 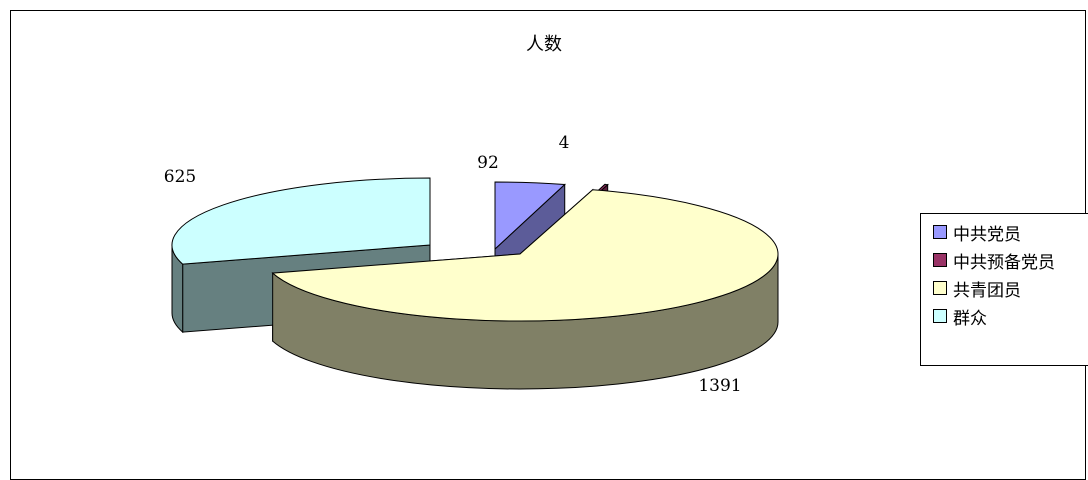 I want to click on legend: 中共党员中共预备党员 共青团员群众, so click(x=1004, y=289).